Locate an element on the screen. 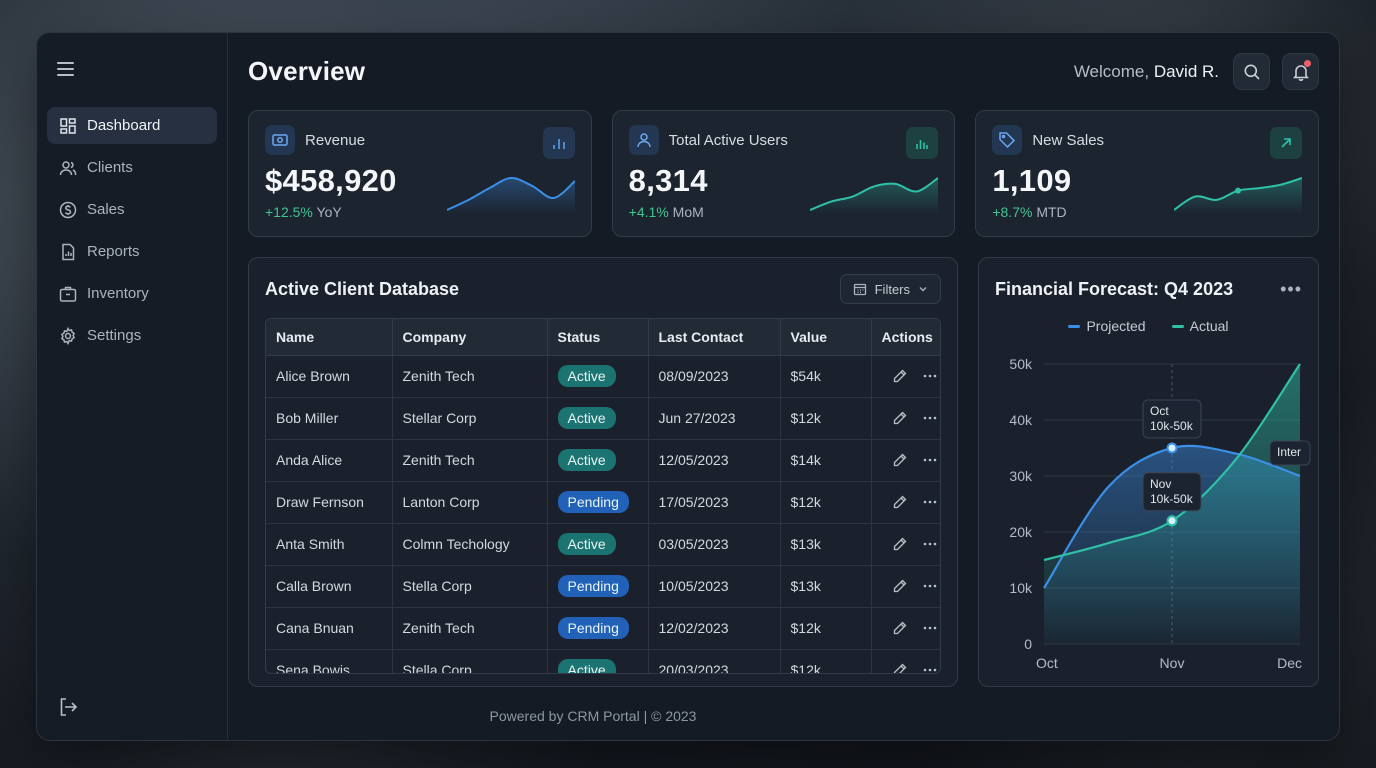 The width and height of the screenshot is (1376, 768). legend-item-actual: Actual is located at coordinates (1200, 326).